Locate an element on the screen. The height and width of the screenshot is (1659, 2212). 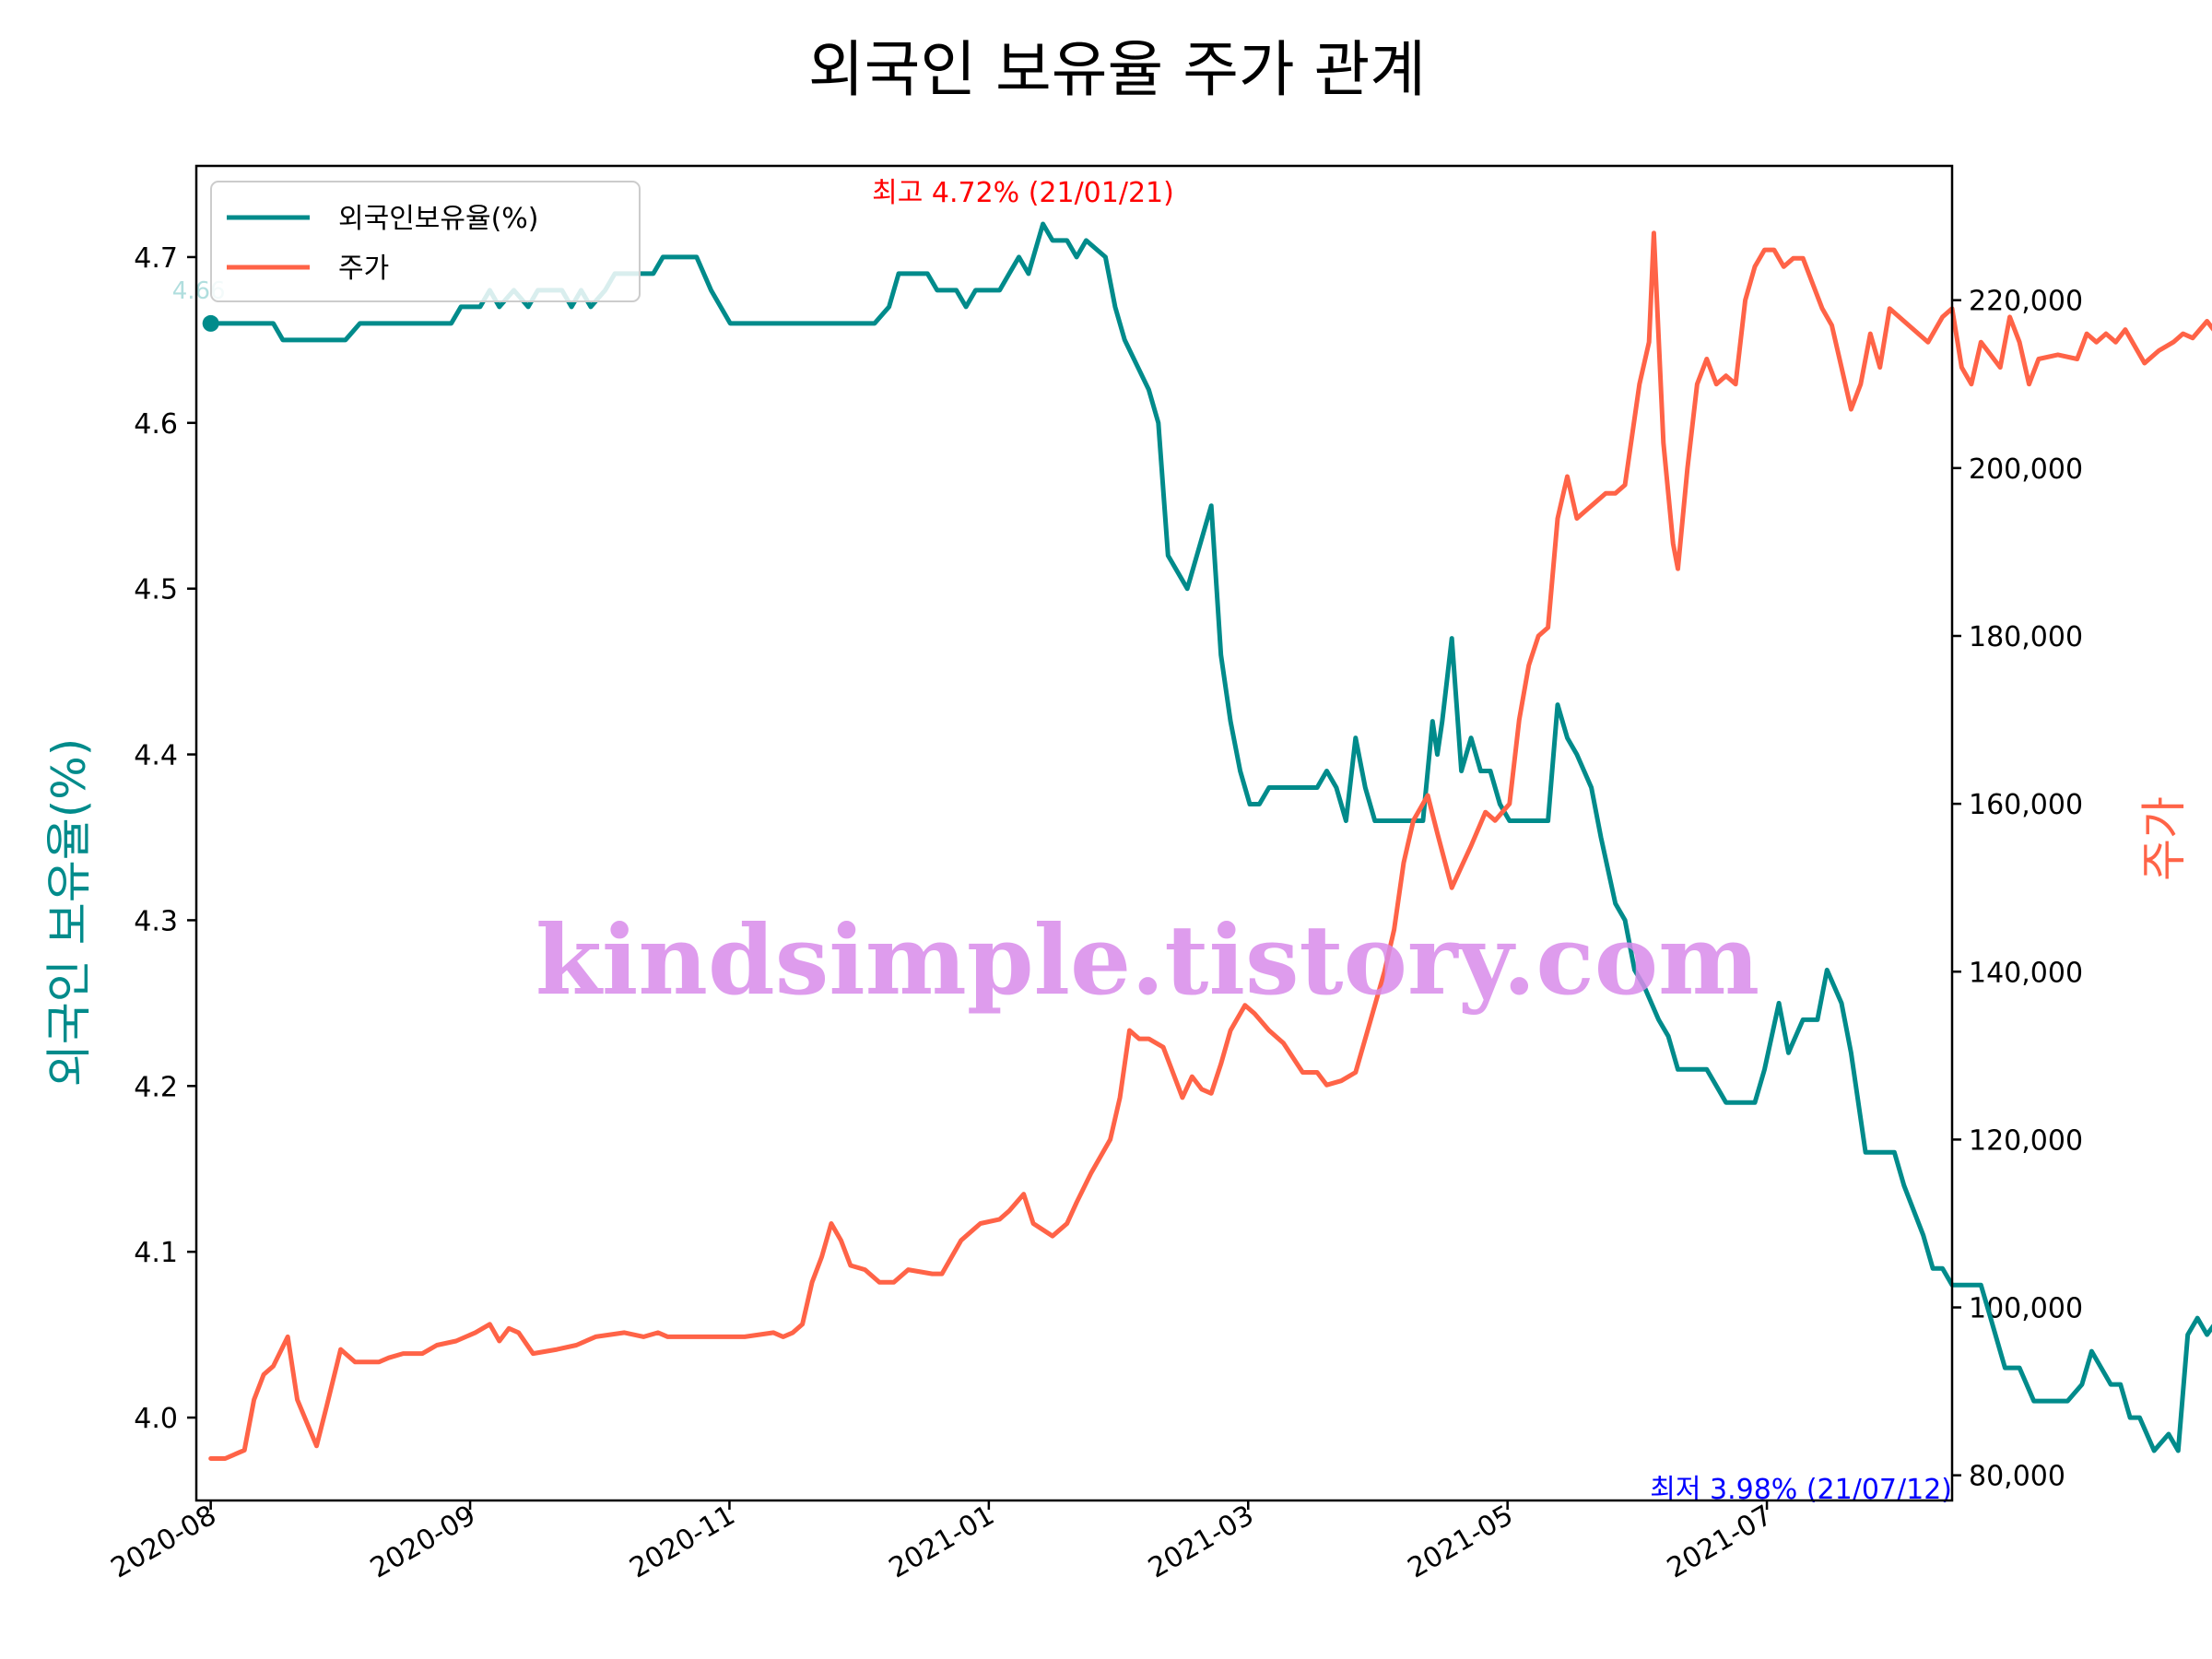
legend-box is located at coordinates (425, 241).